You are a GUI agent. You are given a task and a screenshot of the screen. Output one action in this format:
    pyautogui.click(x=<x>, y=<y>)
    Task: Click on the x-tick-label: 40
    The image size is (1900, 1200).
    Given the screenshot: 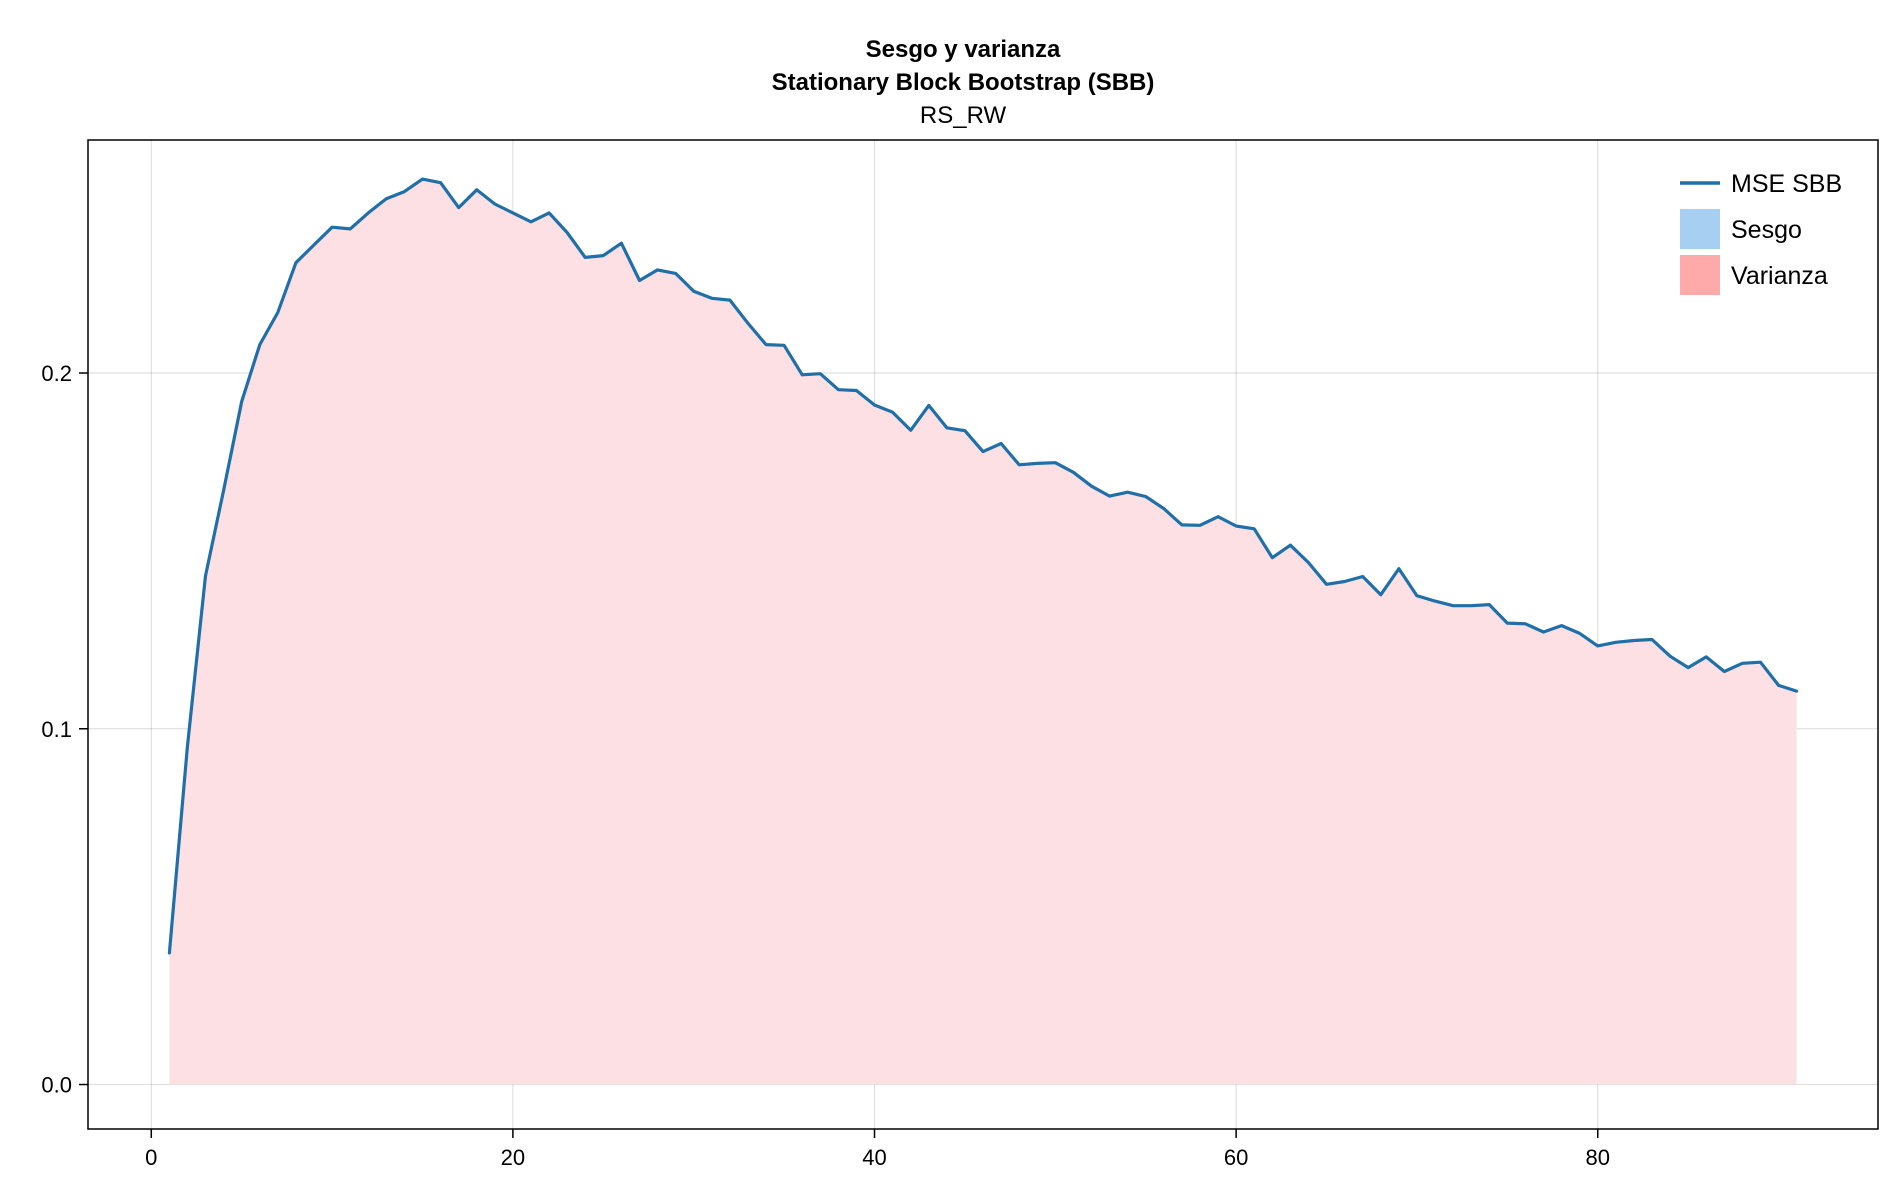 What is the action you would take?
    pyautogui.click(x=874, y=1157)
    